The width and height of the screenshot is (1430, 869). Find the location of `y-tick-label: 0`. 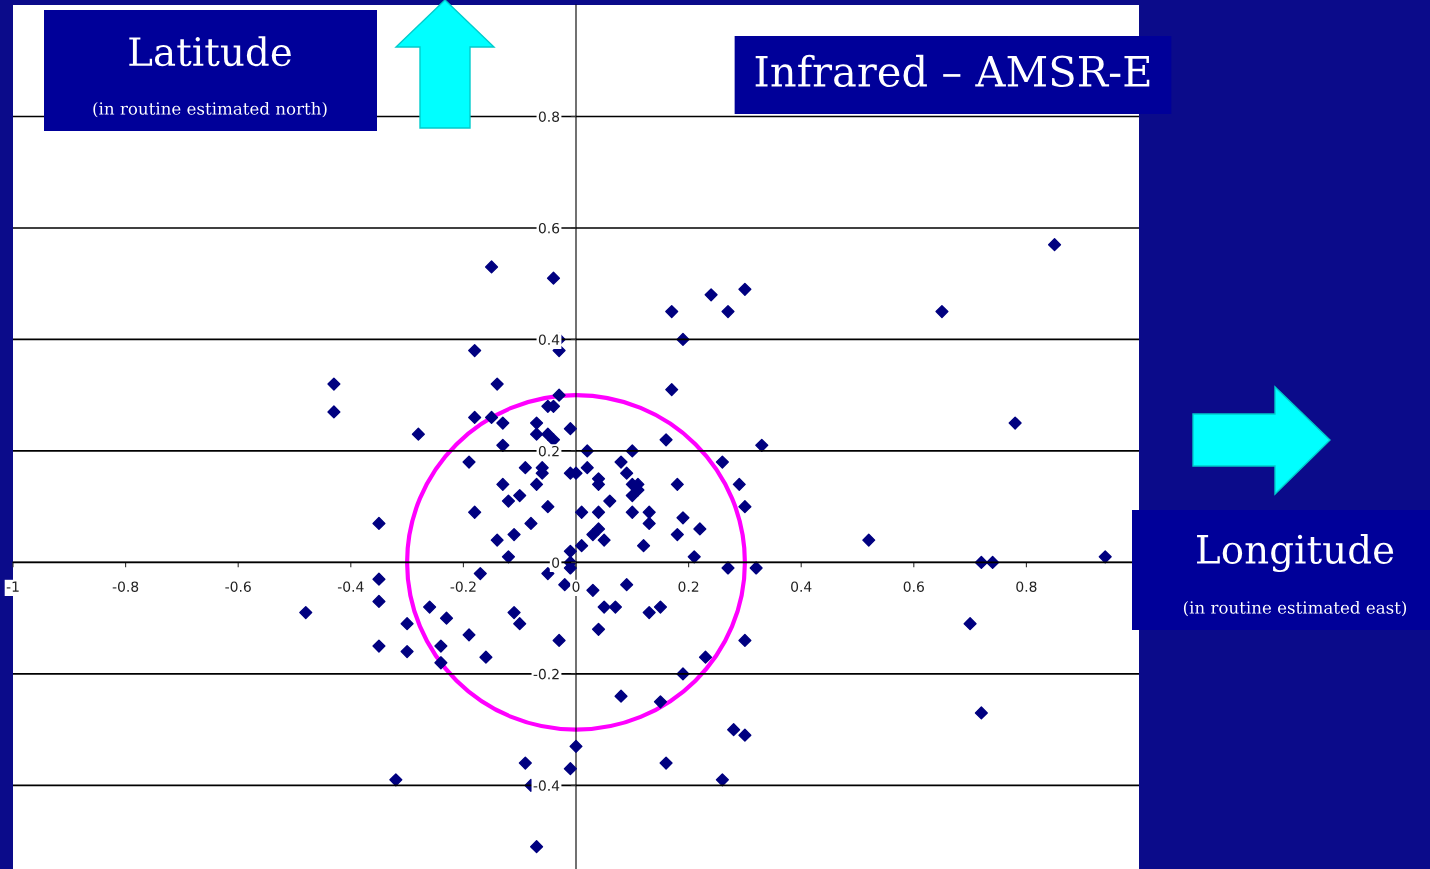

y-tick-label: 0 is located at coordinates (556, 562).